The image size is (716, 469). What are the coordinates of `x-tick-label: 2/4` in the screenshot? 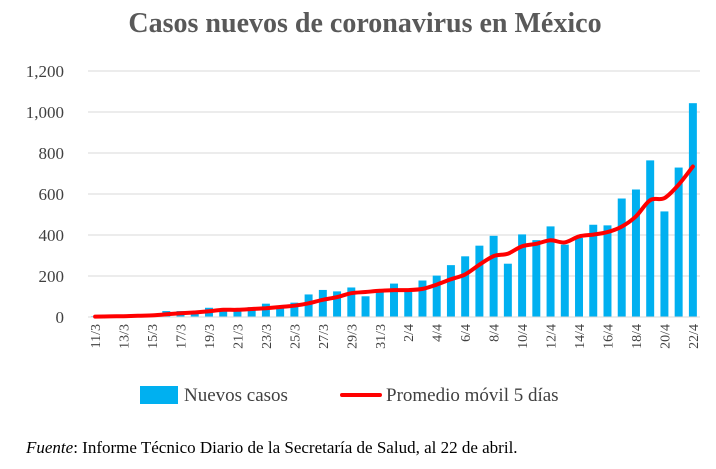 It's located at (409, 333).